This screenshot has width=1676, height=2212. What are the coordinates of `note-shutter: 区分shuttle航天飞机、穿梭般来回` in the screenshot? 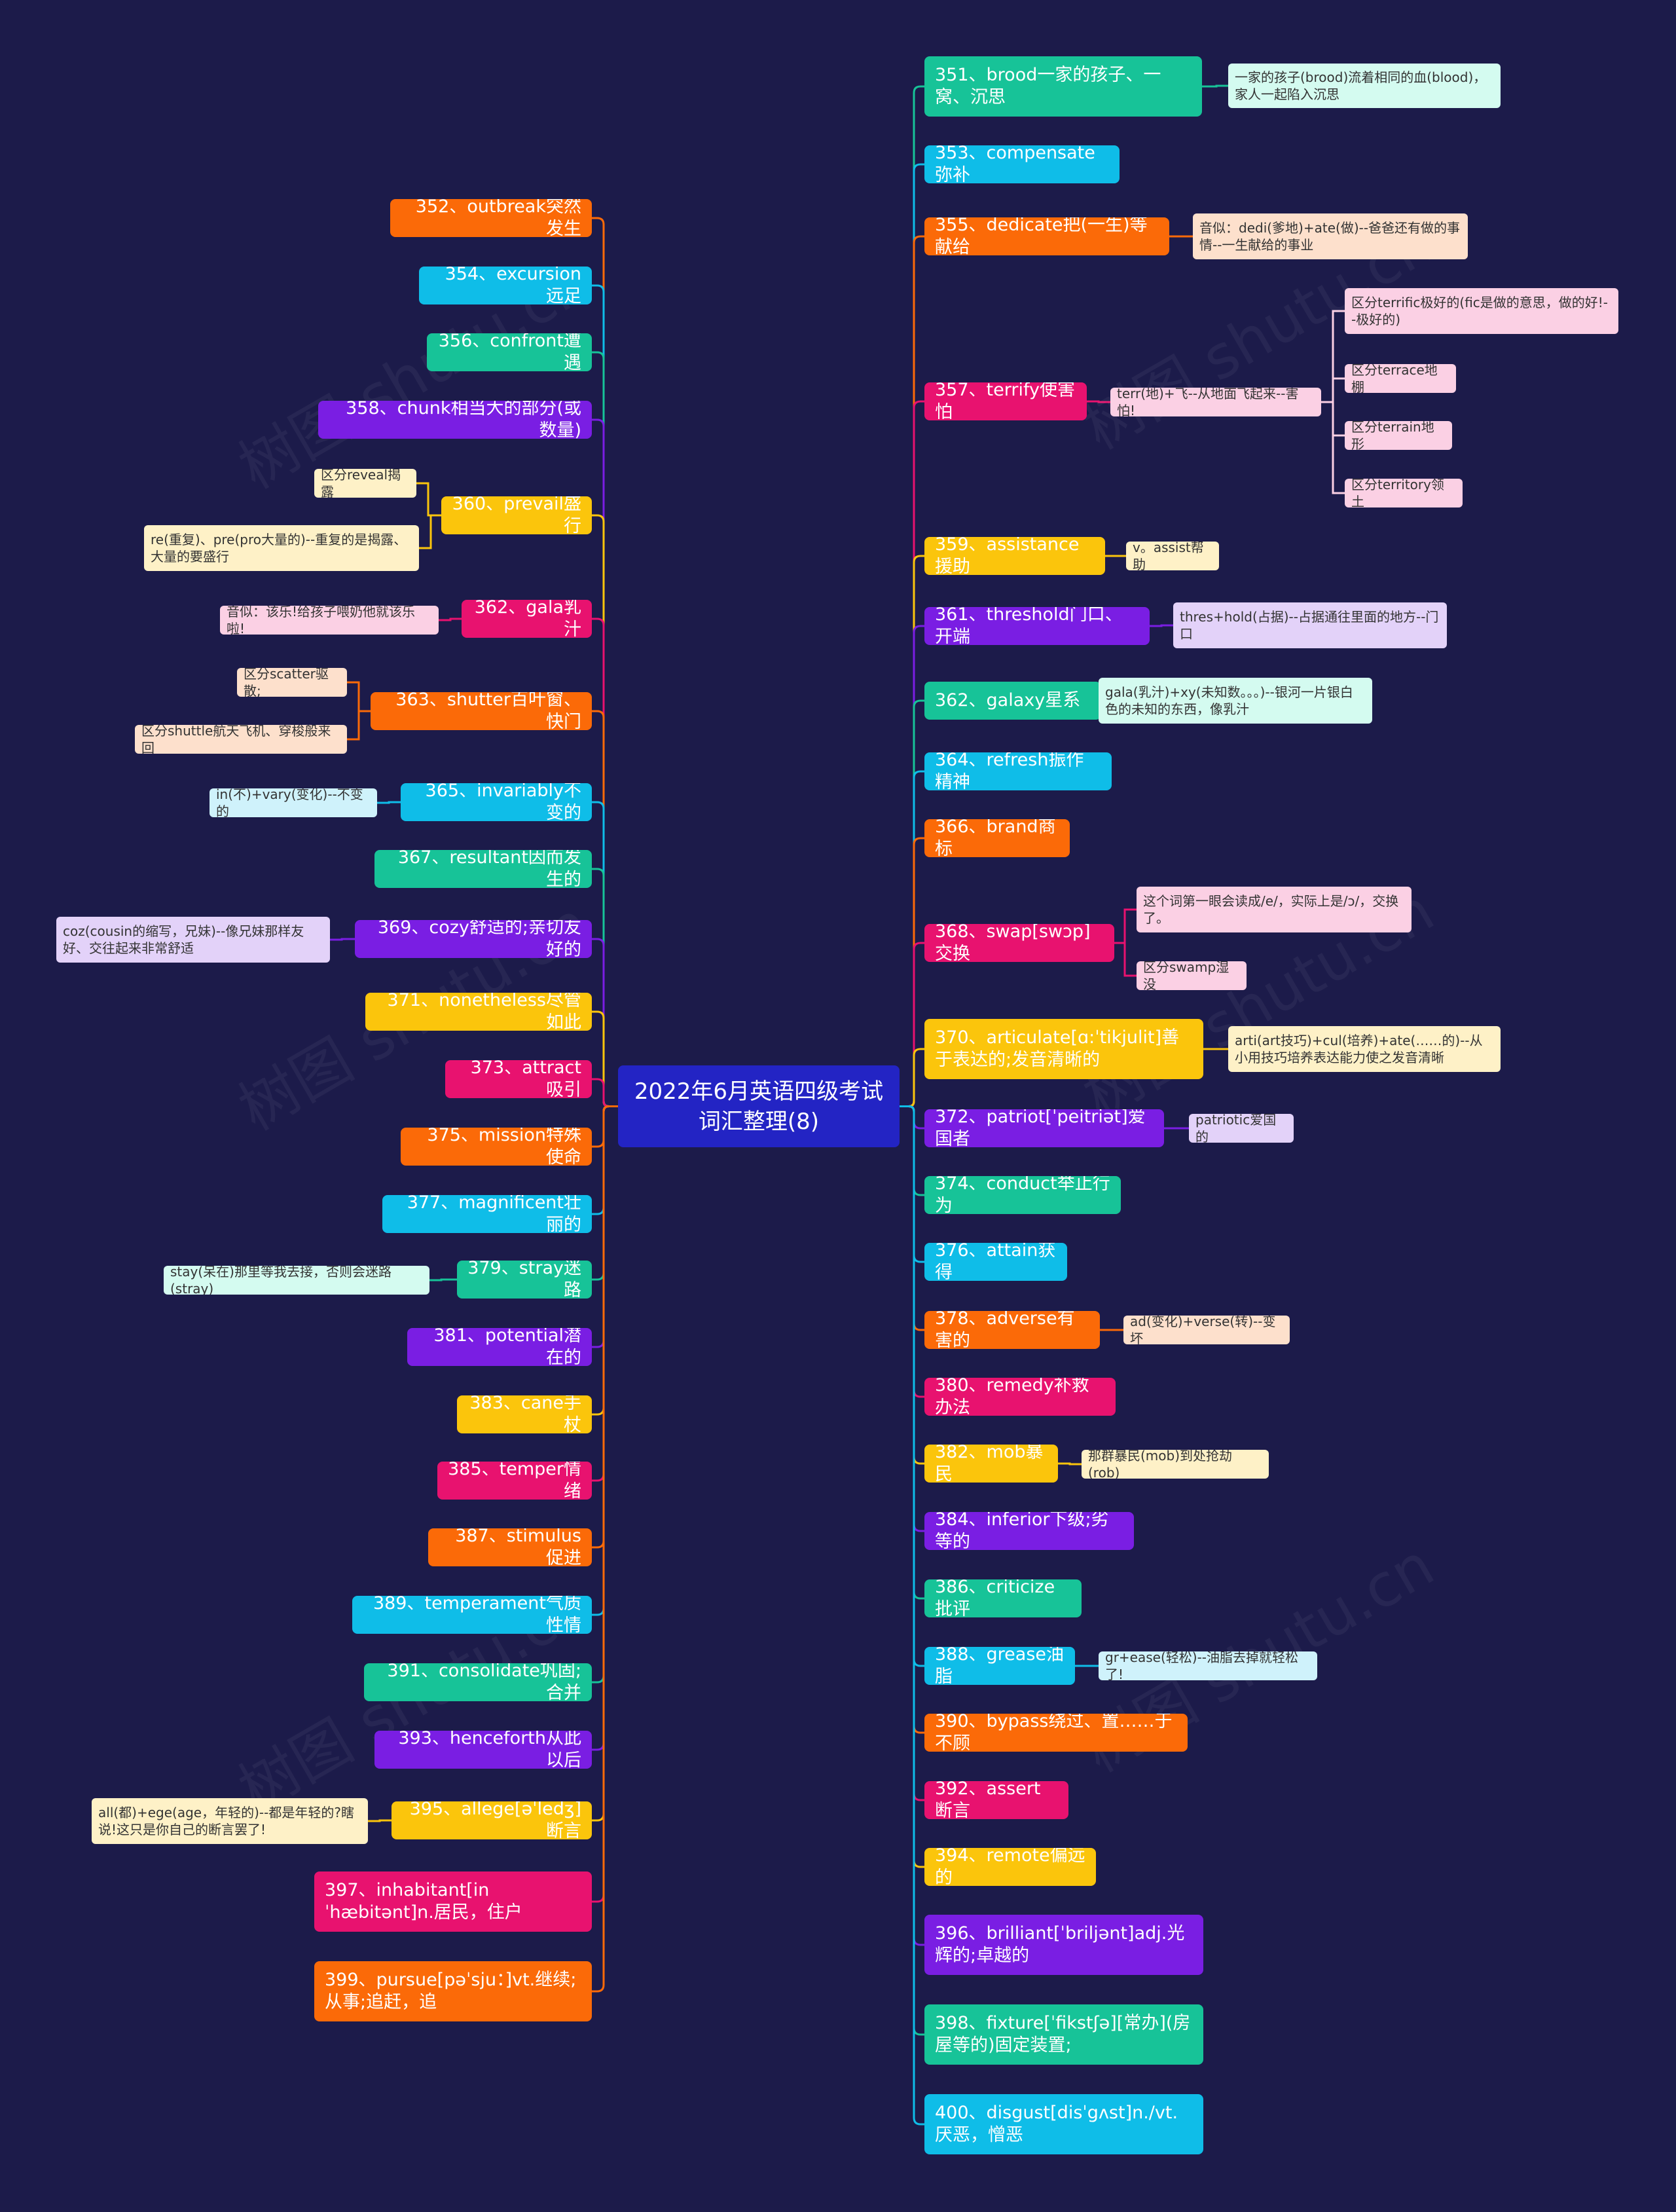 It's located at (241, 739).